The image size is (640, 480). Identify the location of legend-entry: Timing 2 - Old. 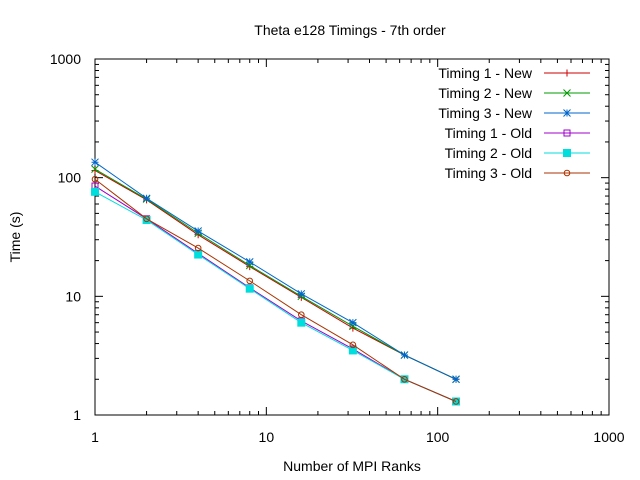
(517, 153).